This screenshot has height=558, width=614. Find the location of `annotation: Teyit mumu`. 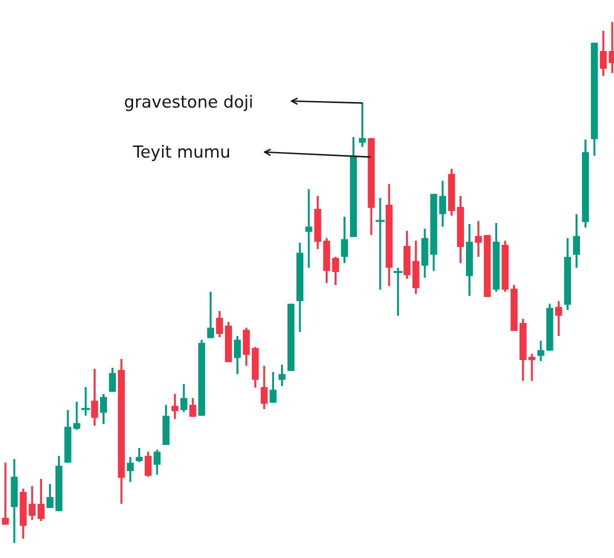

annotation: Teyit mumu is located at coordinates (181, 153).